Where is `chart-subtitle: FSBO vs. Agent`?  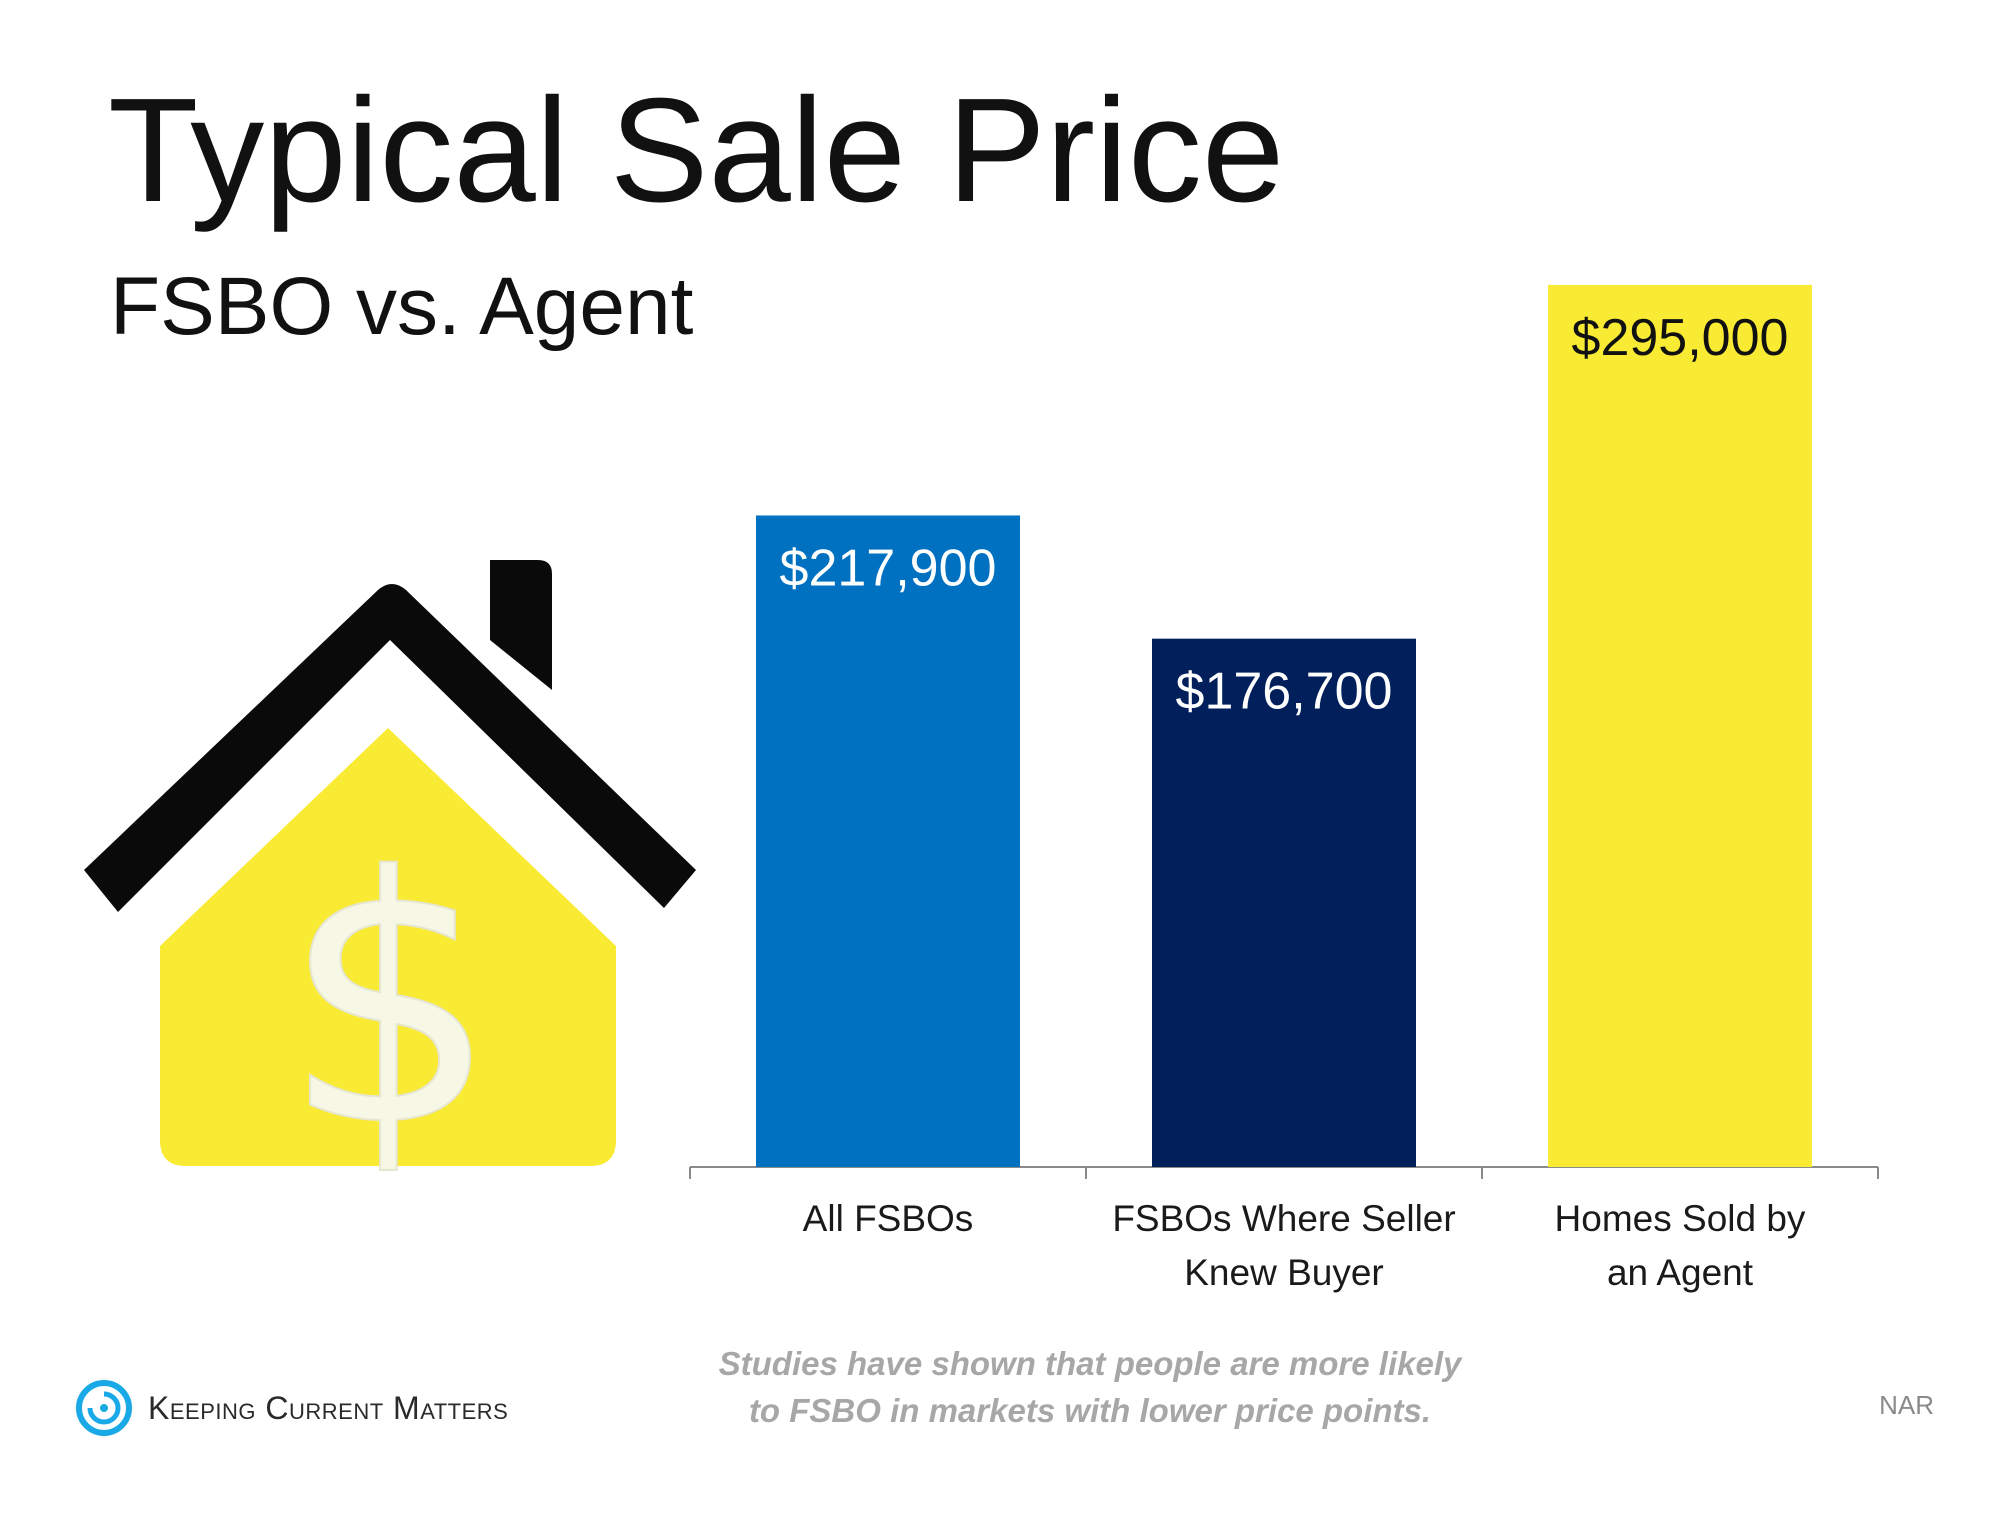 chart-subtitle: FSBO vs. Agent is located at coordinates (402, 306).